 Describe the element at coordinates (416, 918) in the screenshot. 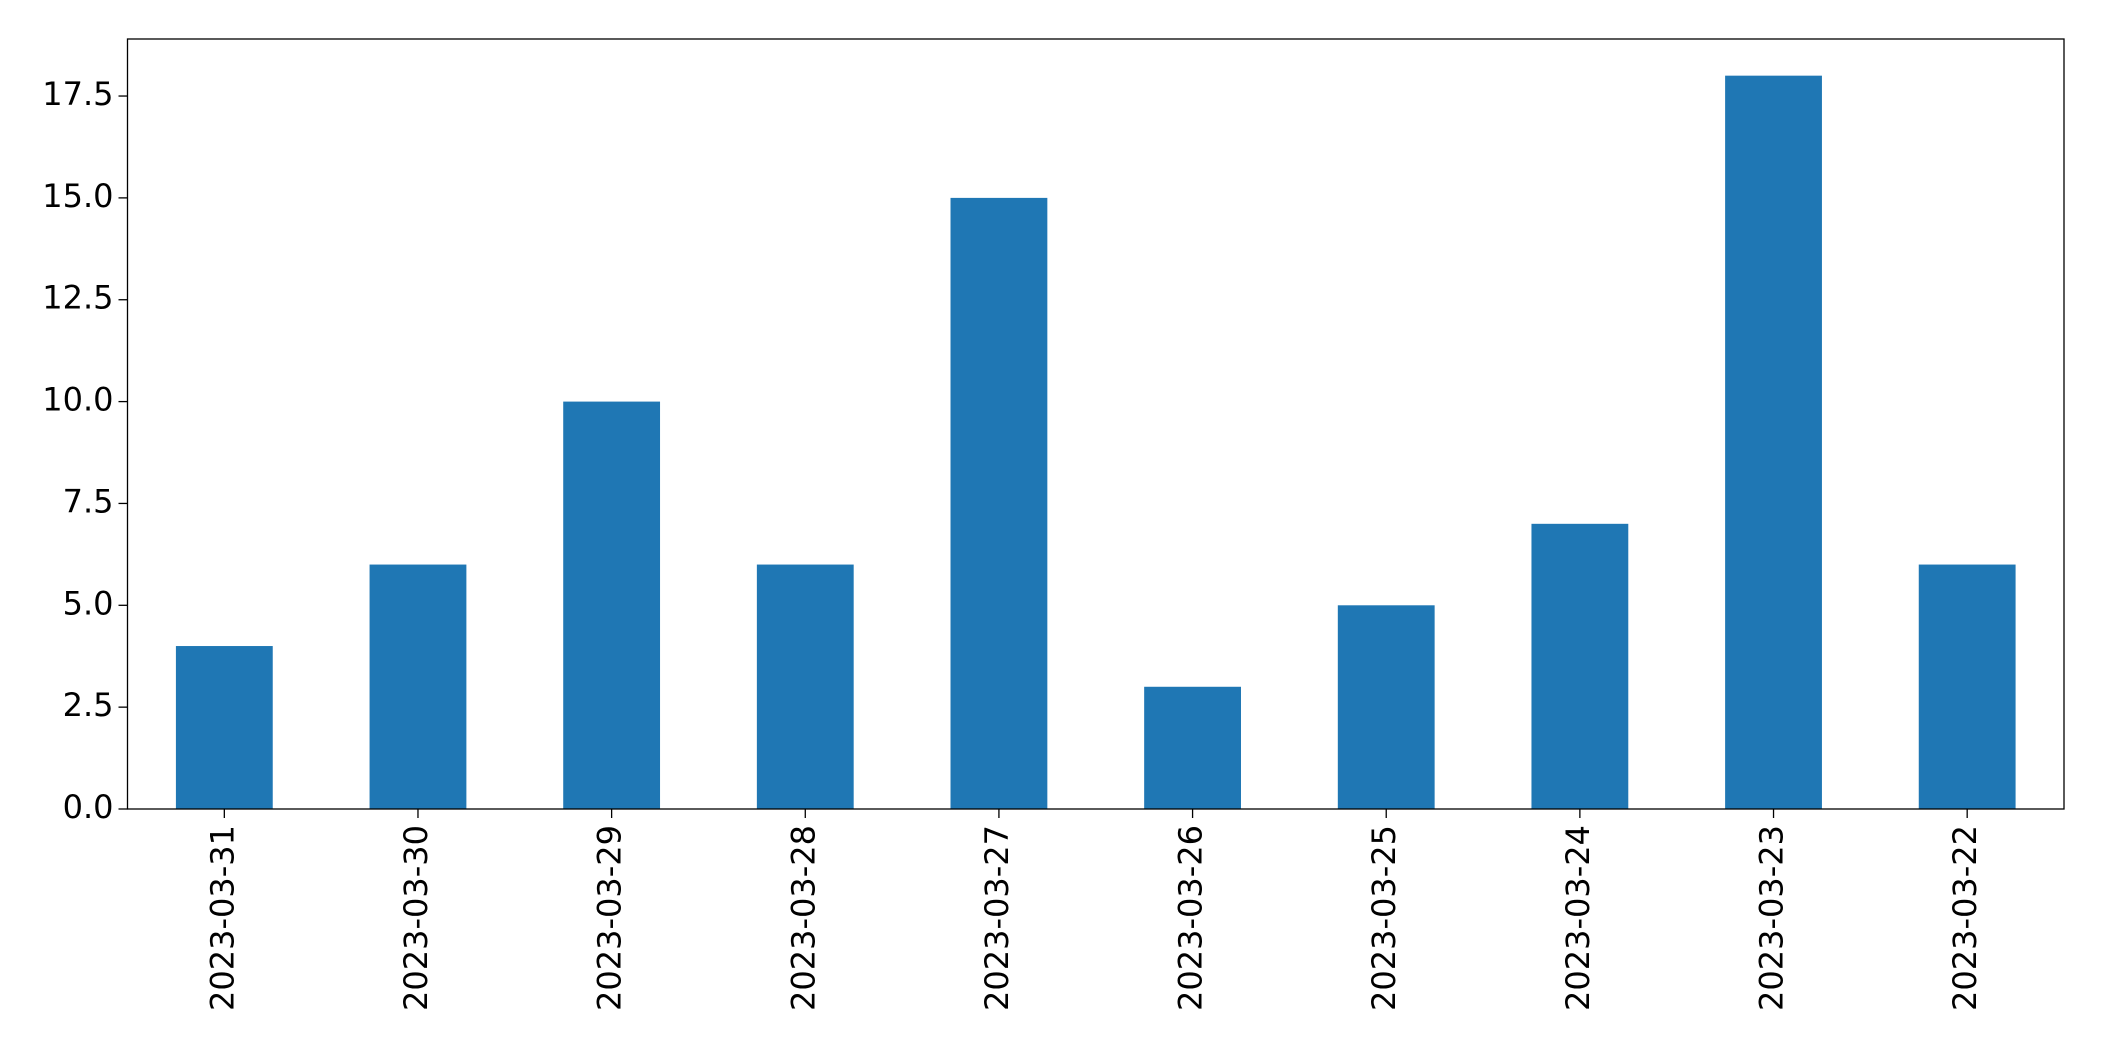

I see `x-tick-label: 2023-03-30` at that location.